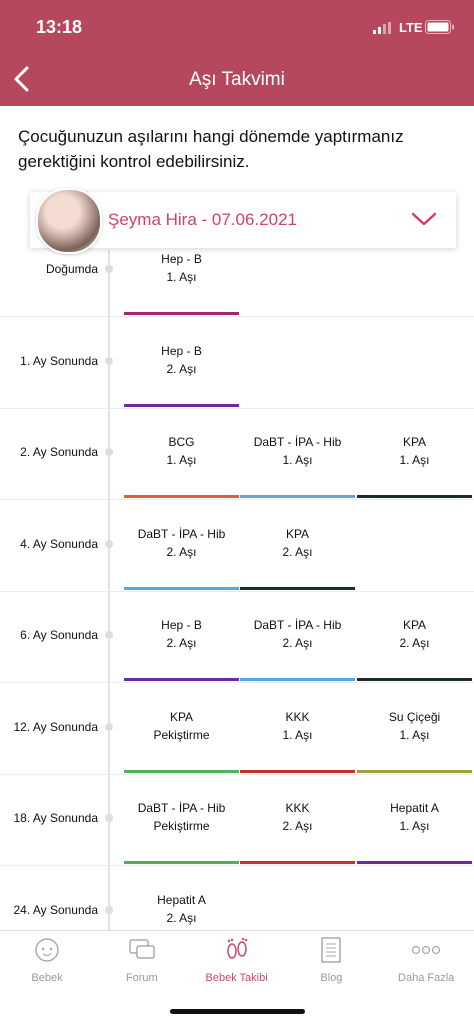  What do you see at coordinates (297, 451) in the screenshot?
I see `vaccine-cell: DaBT - İPA - Hib 1. Aşı` at bounding box center [297, 451].